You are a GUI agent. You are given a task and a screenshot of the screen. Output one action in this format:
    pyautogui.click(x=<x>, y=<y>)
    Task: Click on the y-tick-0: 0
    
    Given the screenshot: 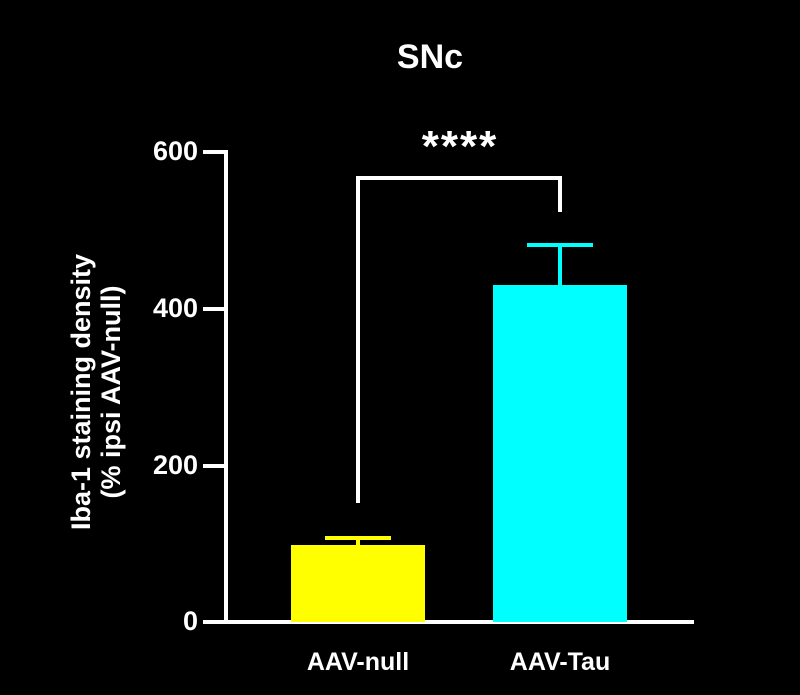 What is the action you would take?
    pyautogui.click(x=190, y=621)
    